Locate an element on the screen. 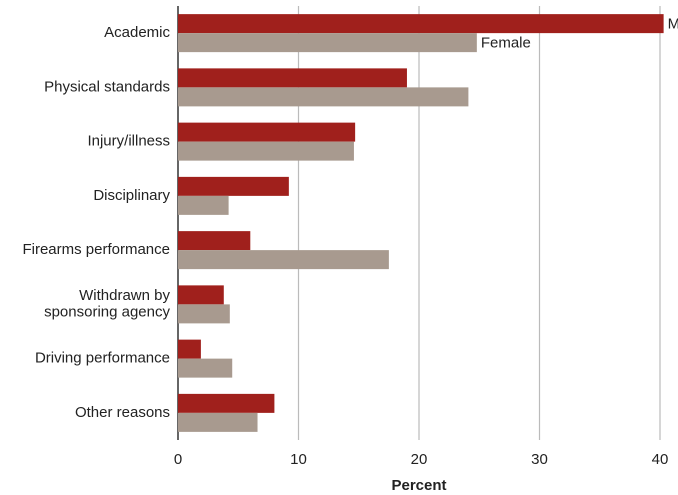  y-tick-label: Withdrawn by sponsoring agency is located at coordinates (107, 304).